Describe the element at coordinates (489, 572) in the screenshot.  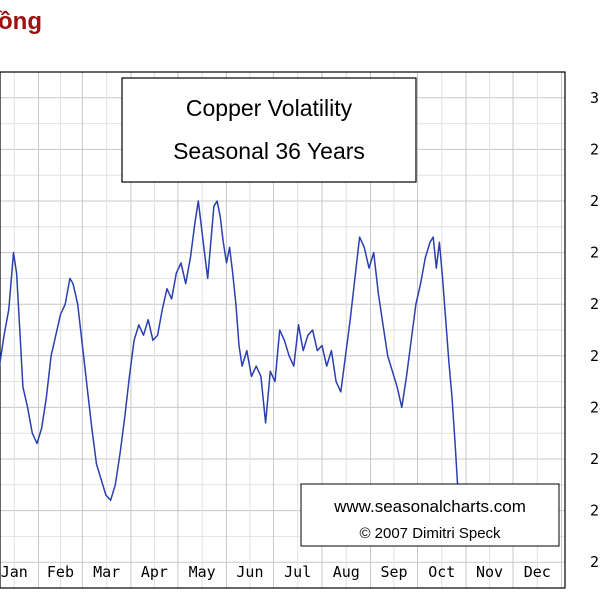
I see `month-label: Nov` at that location.